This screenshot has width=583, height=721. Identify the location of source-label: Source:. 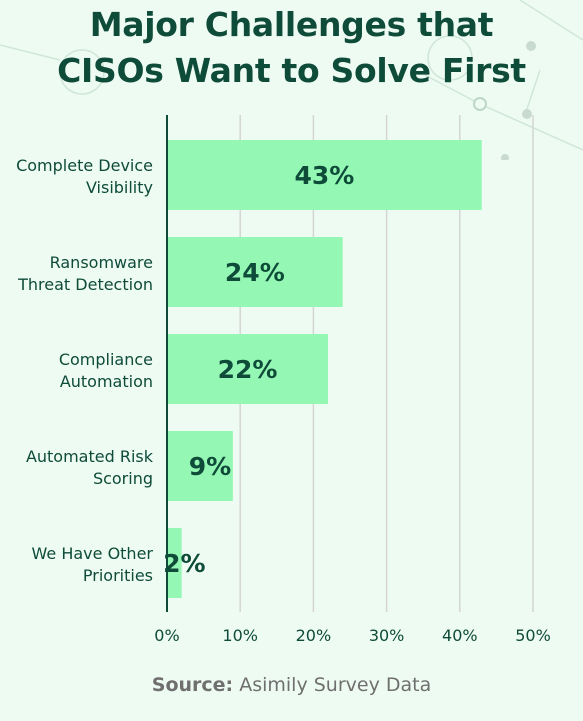
(192, 685).